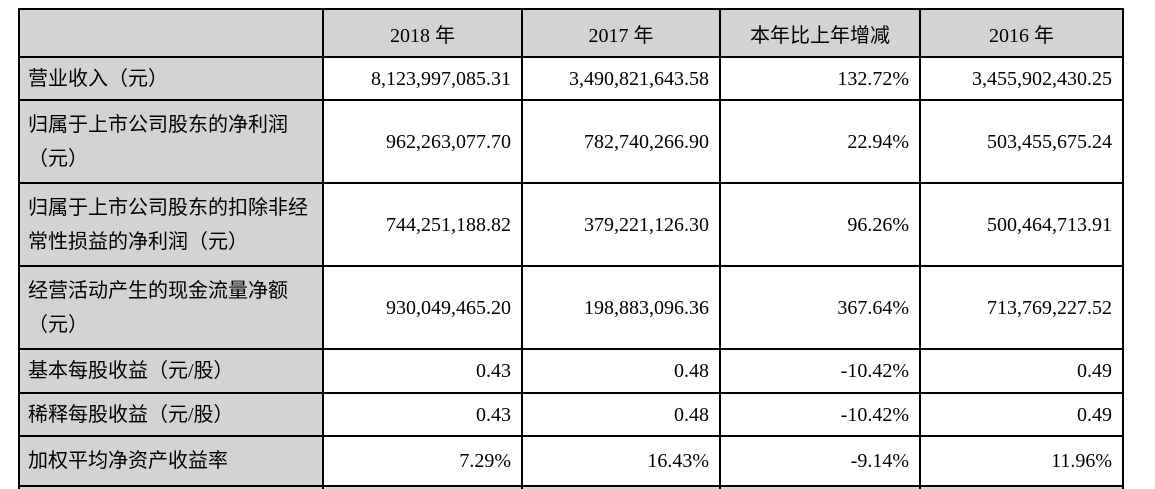 This screenshot has width=1155, height=489. What do you see at coordinates (820, 141) in the screenshot?
I see `row-value: 22.94%` at bounding box center [820, 141].